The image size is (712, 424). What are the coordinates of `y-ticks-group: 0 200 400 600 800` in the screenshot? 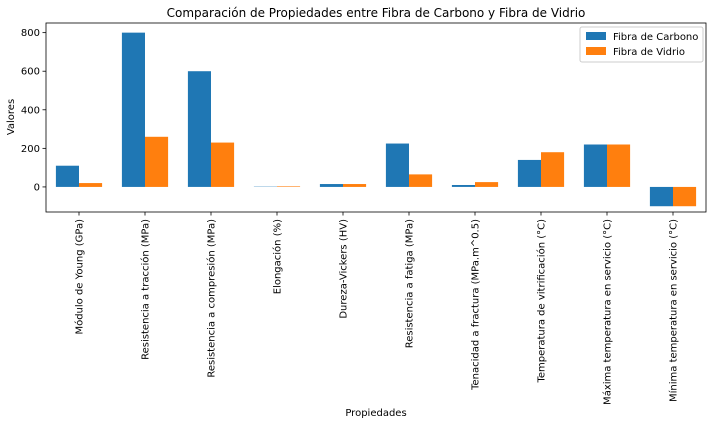 It's located at (33, 110).